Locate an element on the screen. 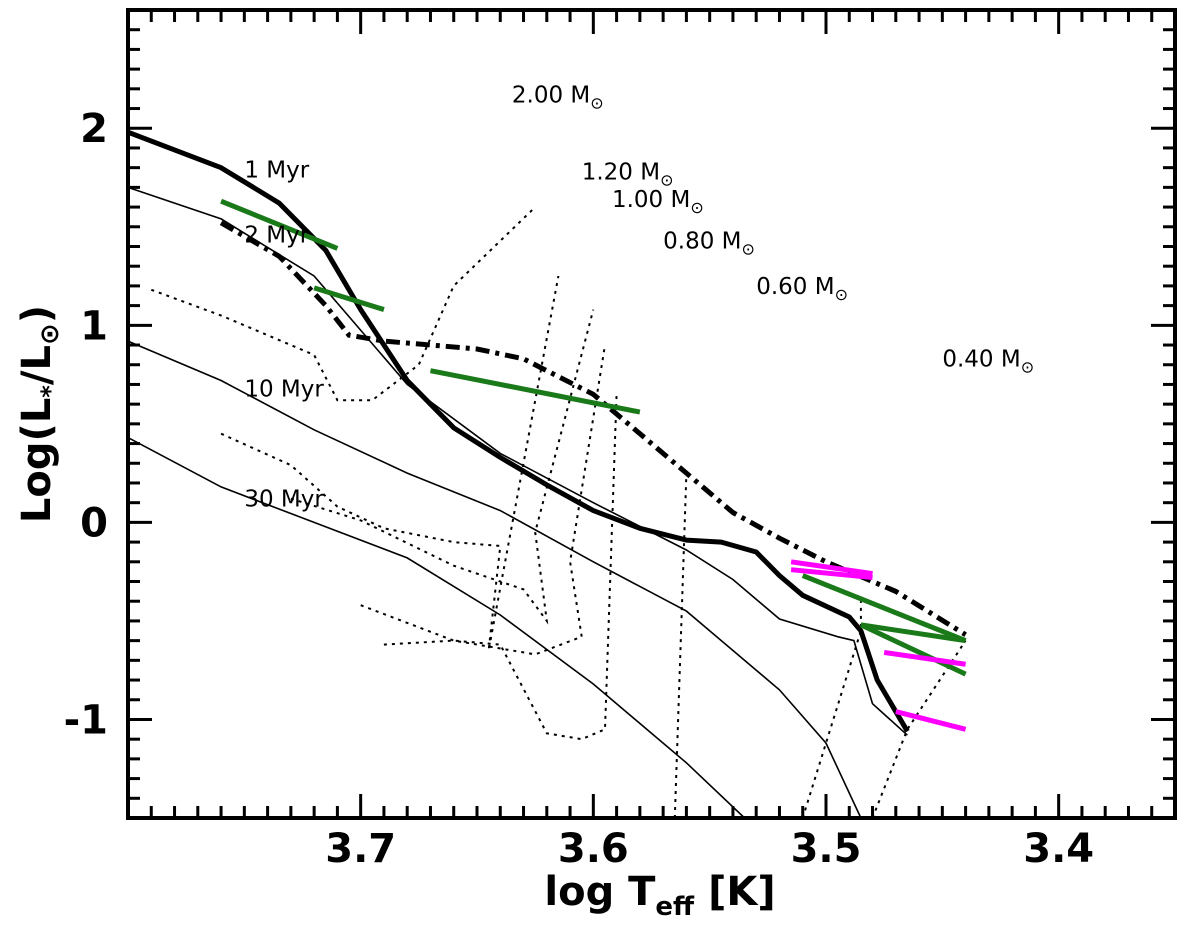 This screenshot has width=1200, height=925. y-tick-label: 0 is located at coordinates (94, 523).